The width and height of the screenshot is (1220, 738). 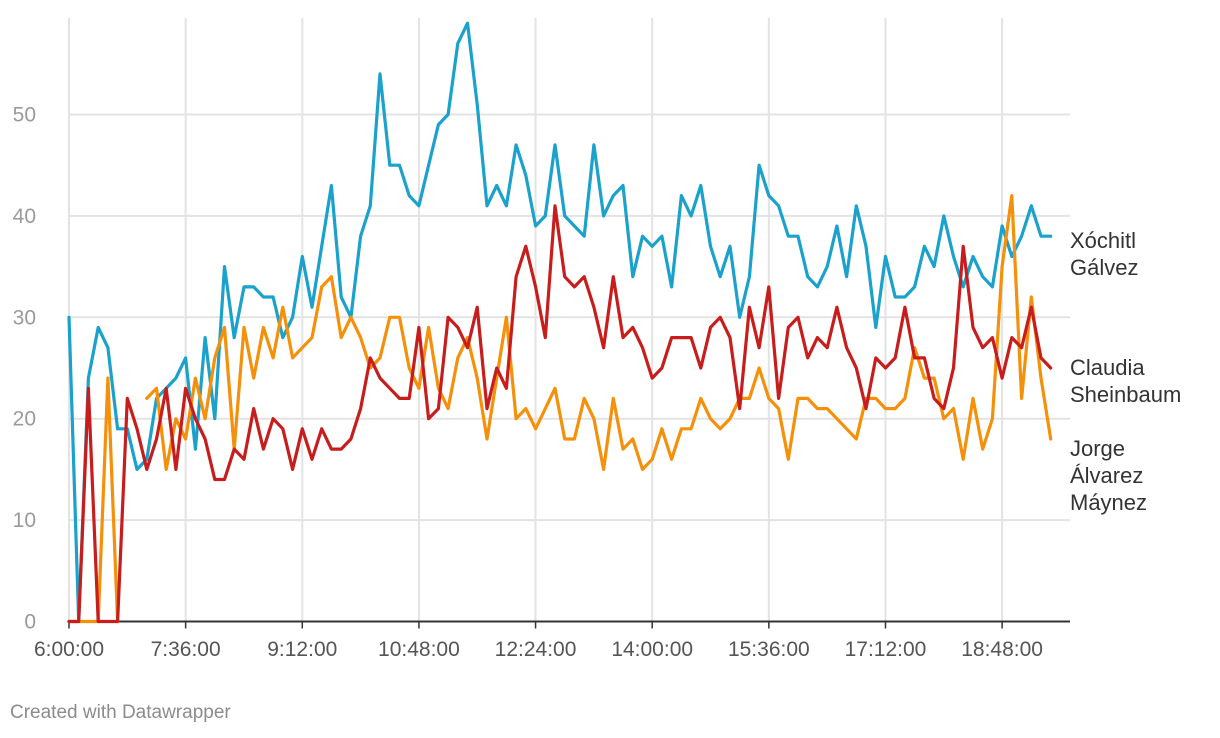 What do you see at coordinates (24, 520) in the screenshot?
I see `y-tick-label: 10` at bounding box center [24, 520].